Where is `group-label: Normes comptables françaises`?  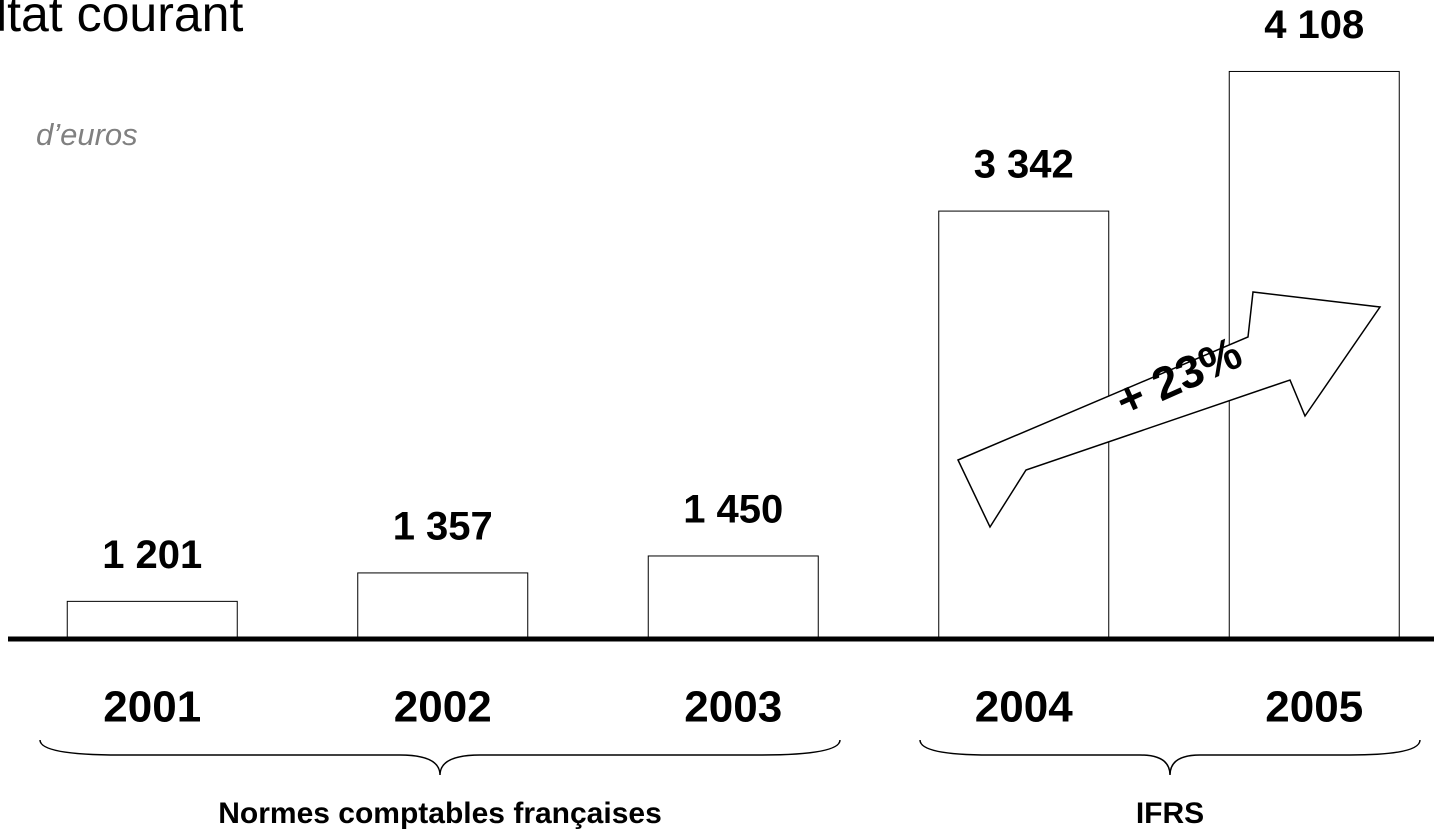
group-label: Normes comptables françaises is located at coordinates (440, 813).